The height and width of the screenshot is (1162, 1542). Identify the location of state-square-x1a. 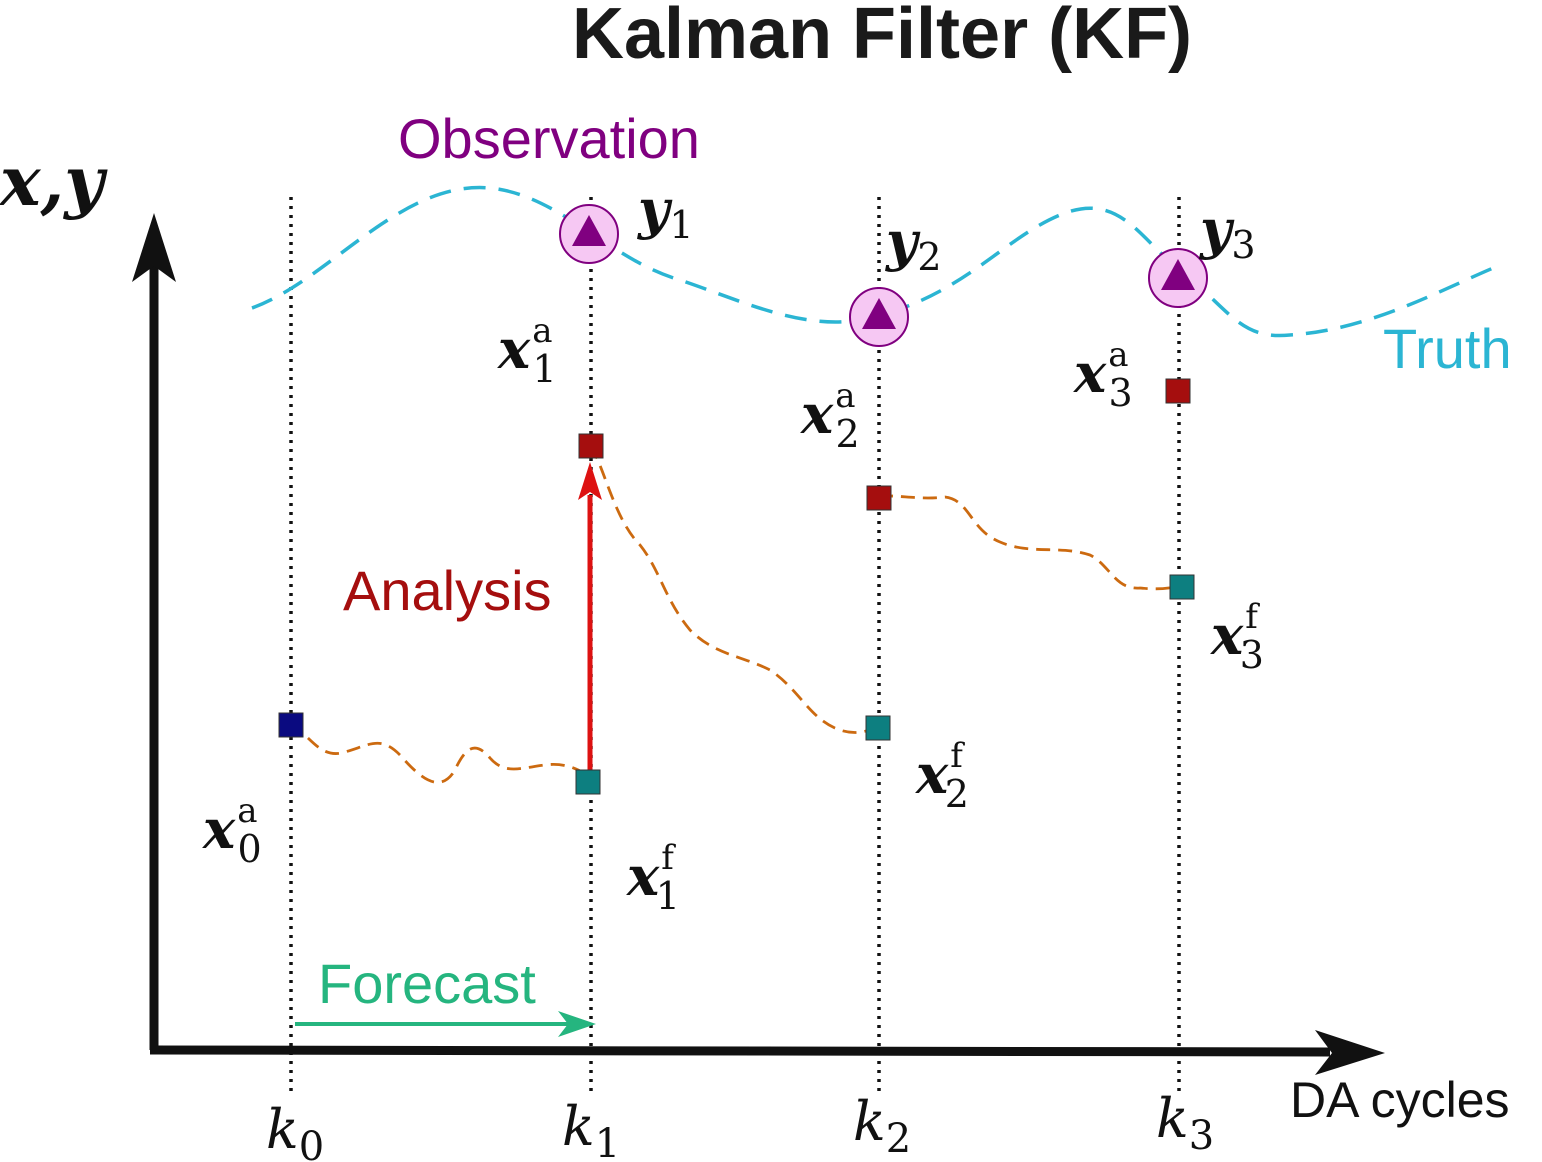
(591, 446).